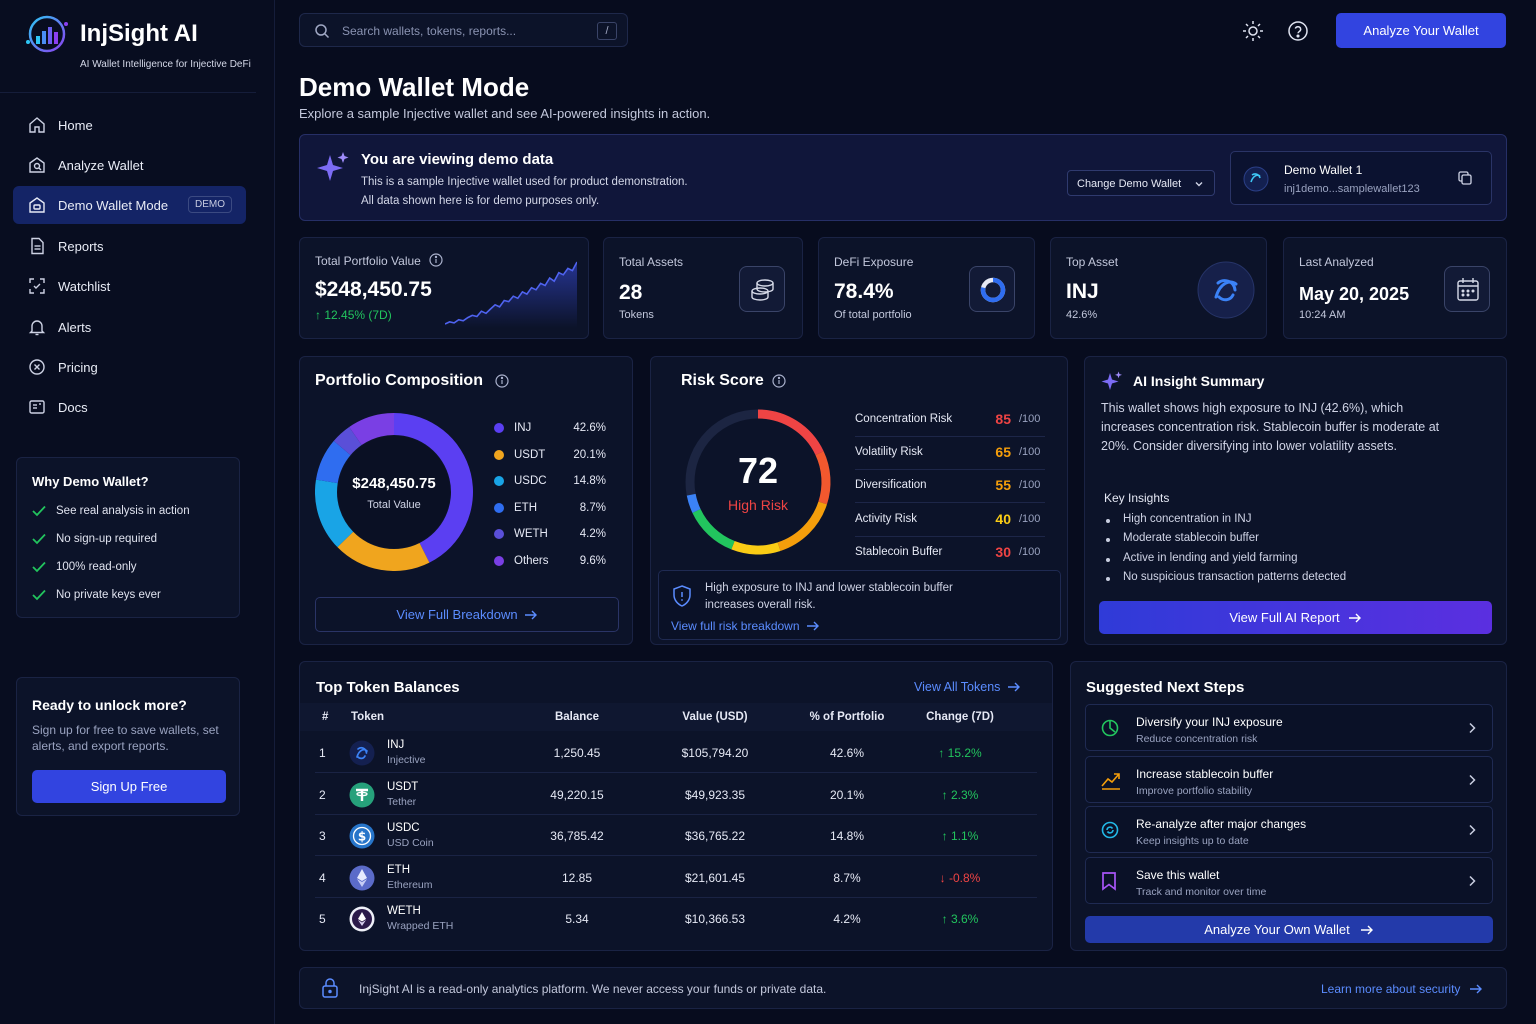 The width and height of the screenshot is (1536, 1024). Describe the element at coordinates (676, 717) in the screenshot. I see `table-header-row` at that location.